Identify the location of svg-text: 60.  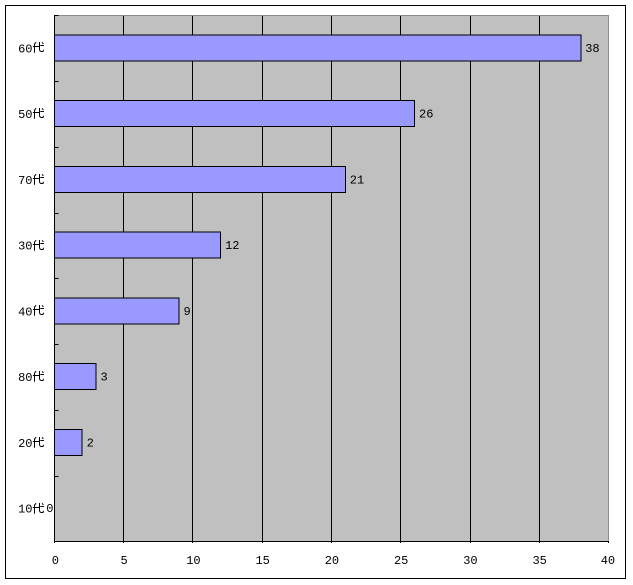
(25, 49).